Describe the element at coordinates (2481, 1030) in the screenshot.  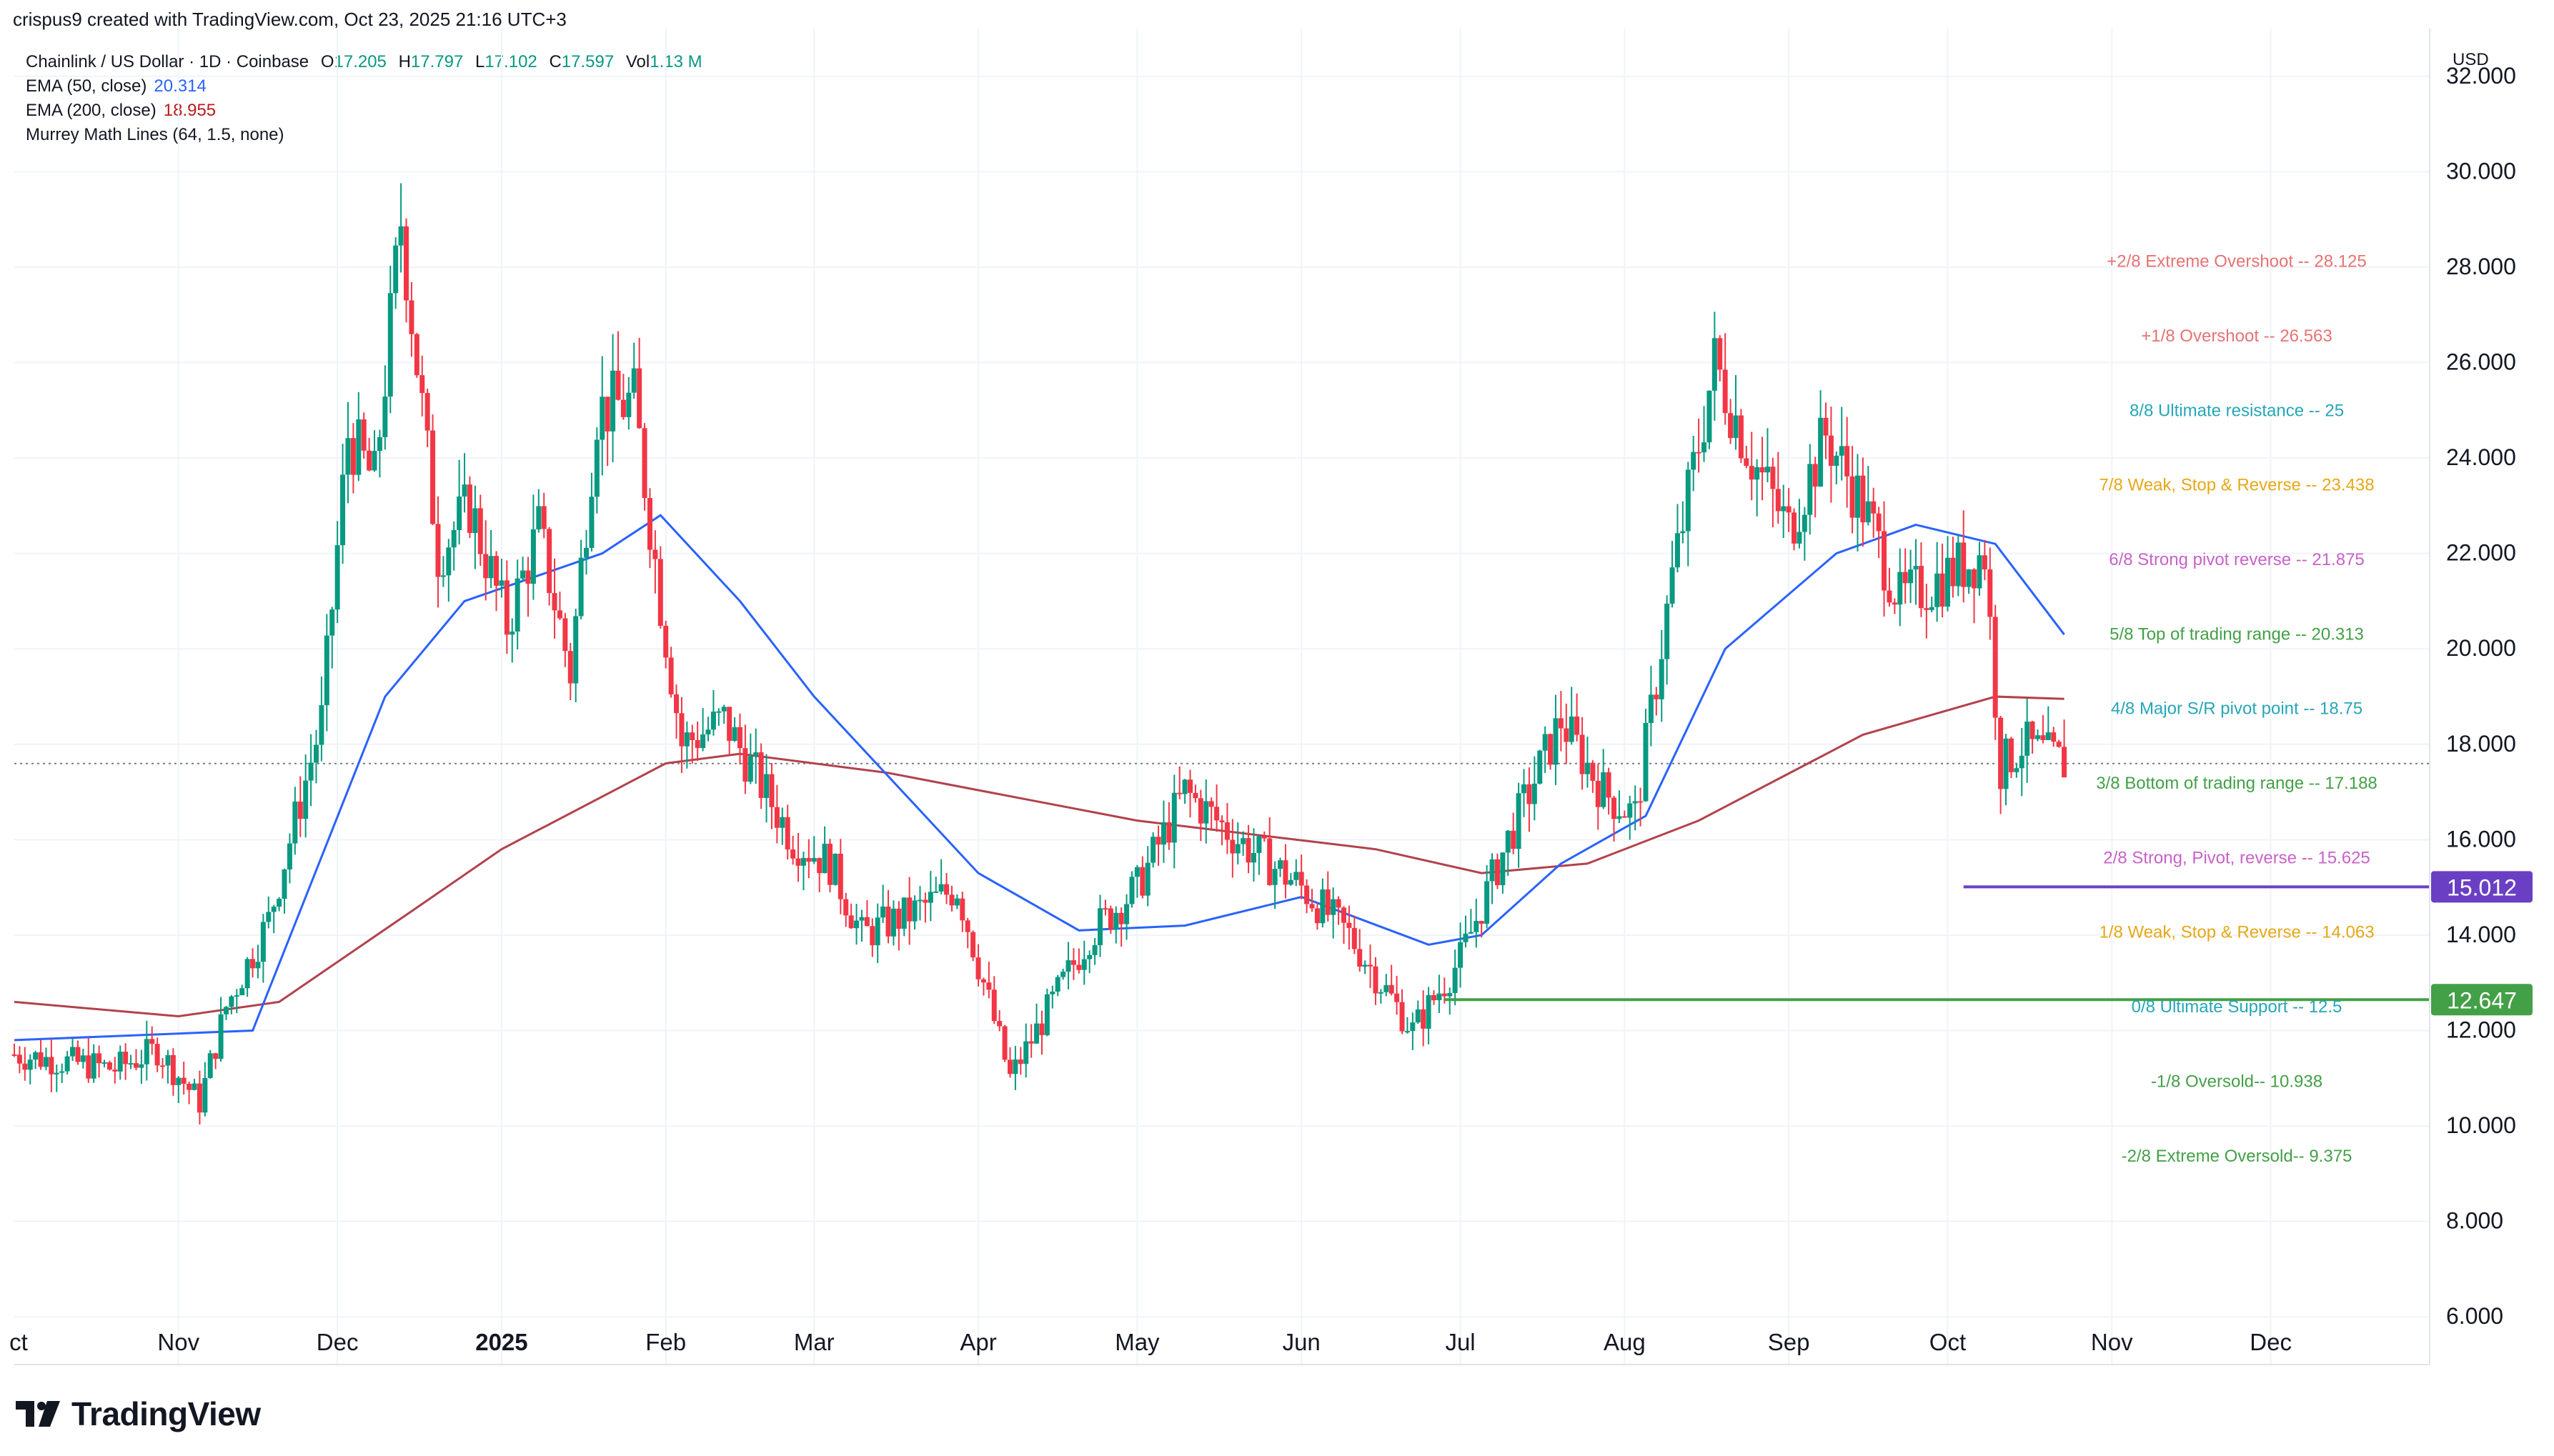
I see `price-tick-label: 12.000` at that location.